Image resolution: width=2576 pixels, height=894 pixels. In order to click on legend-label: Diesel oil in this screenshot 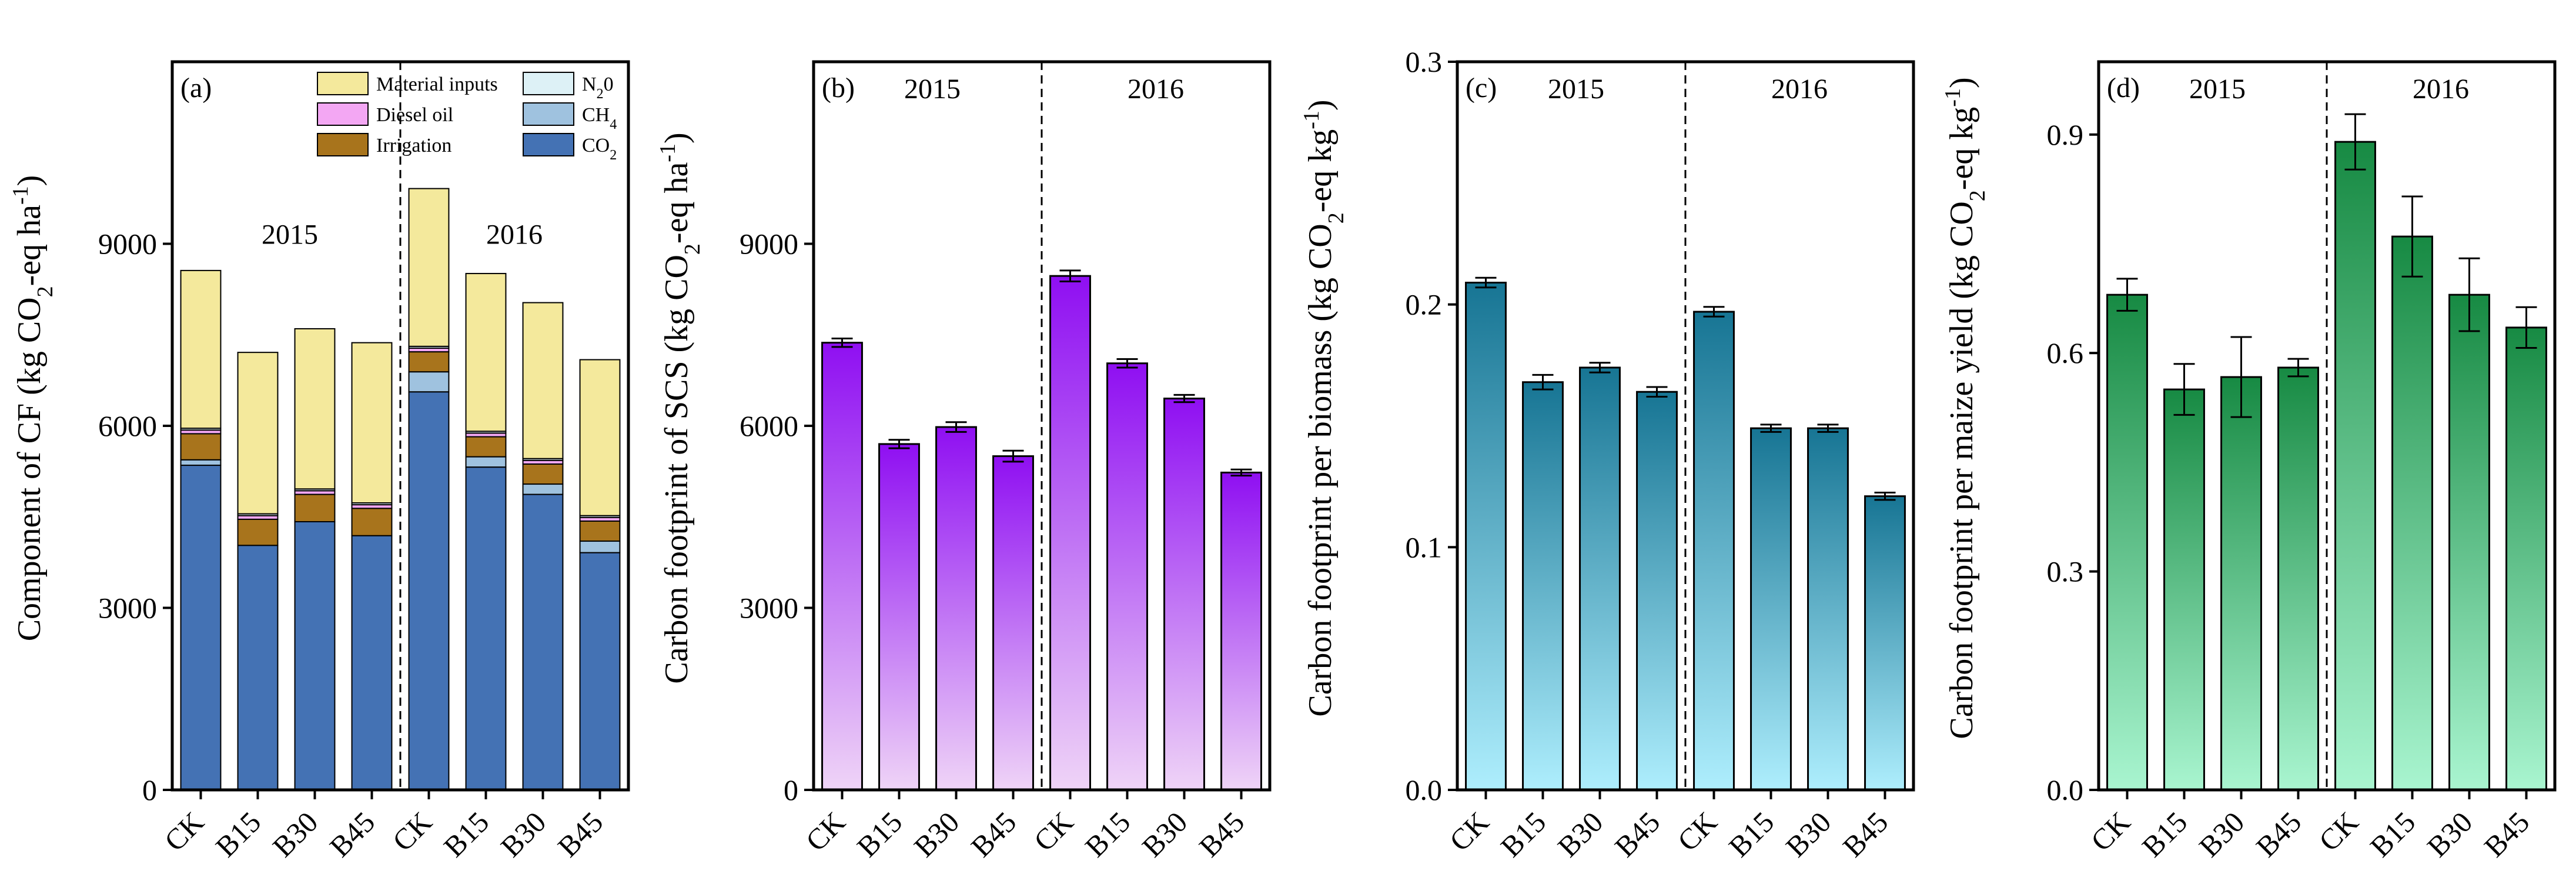, I will do `click(414, 115)`.